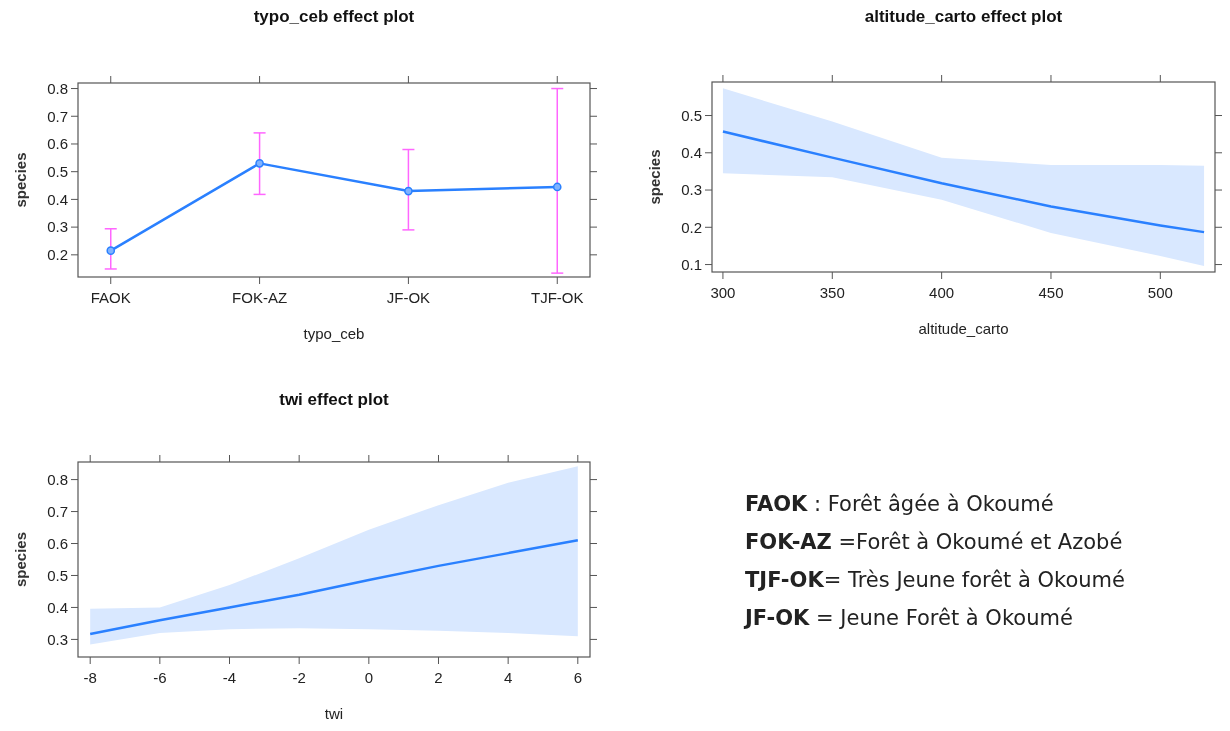 This screenshot has height=731, width=1230. I want to click on x-tick-label: 400, so click(942, 292).